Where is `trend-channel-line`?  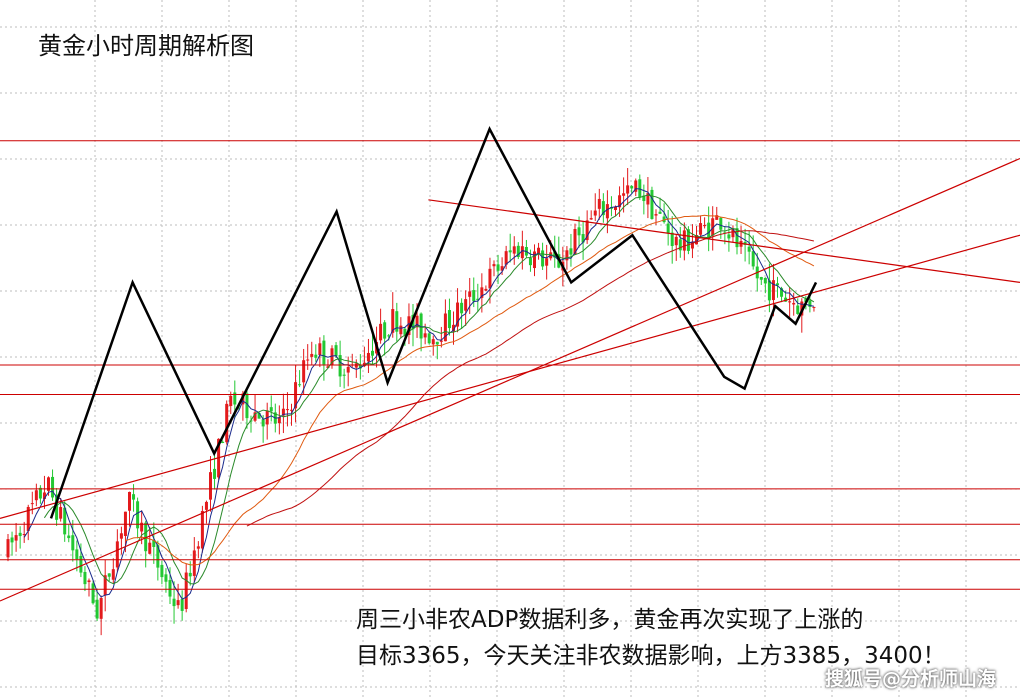 trend-channel-line is located at coordinates (724, 241).